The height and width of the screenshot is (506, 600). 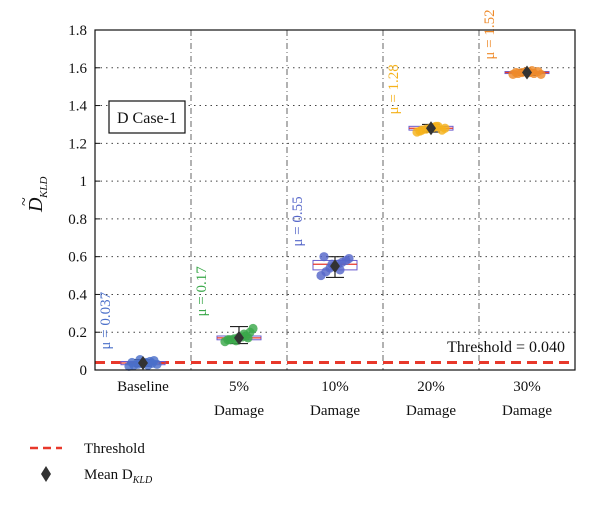 What do you see at coordinates (431, 387) in the screenshot?
I see `x-tick-label: 20%` at bounding box center [431, 387].